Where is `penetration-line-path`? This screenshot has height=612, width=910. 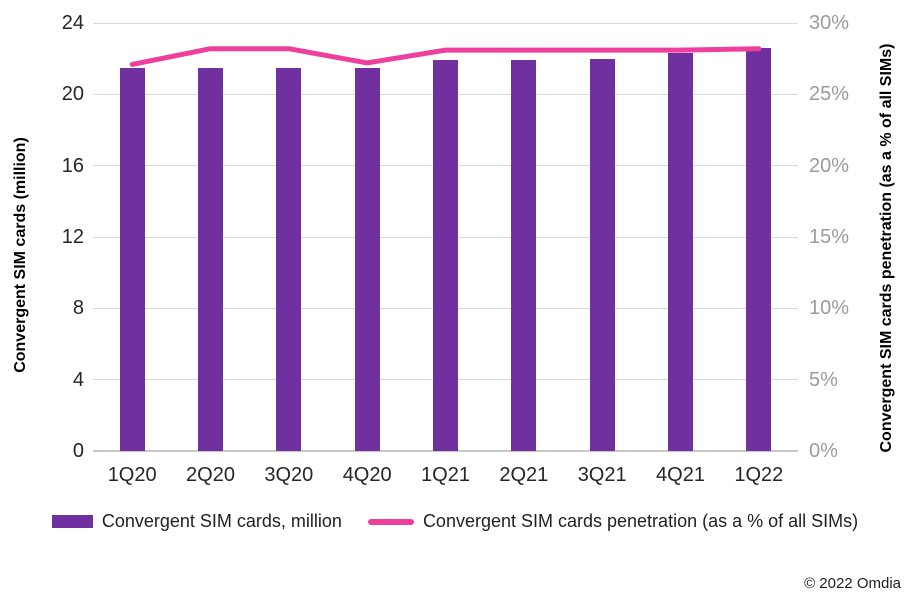
penetration-line-path is located at coordinates (445, 56).